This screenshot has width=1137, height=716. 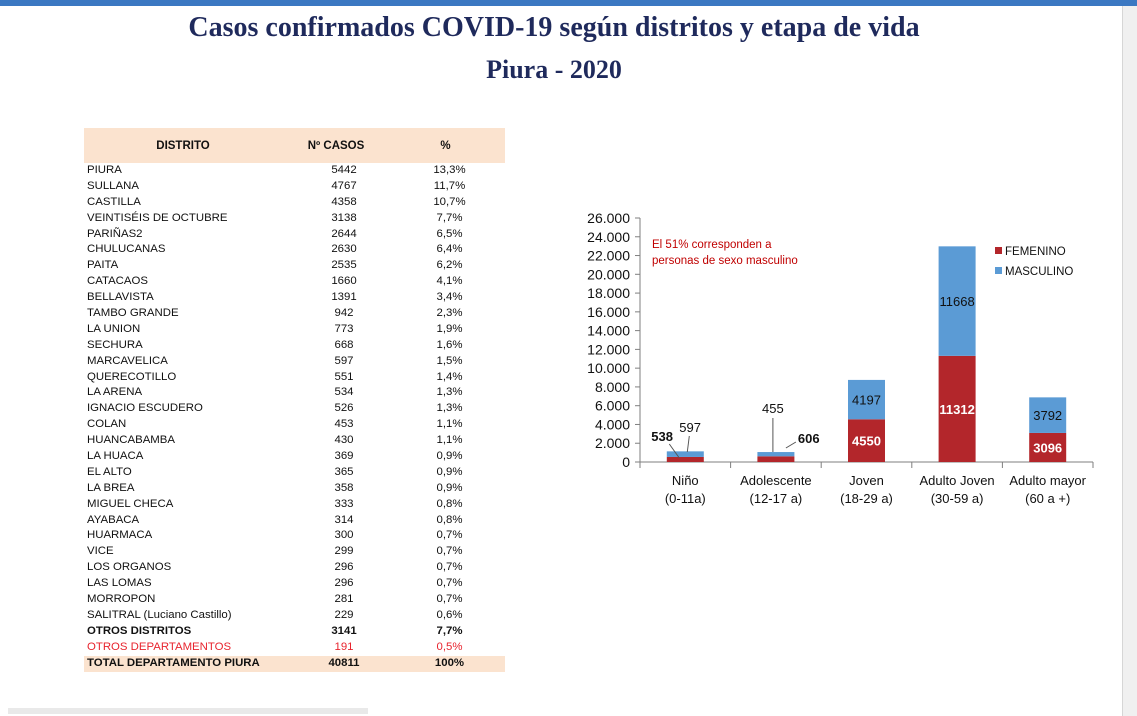 What do you see at coordinates (344, 614) in the screenshot?
I see `cell-casos: 229` at bounding box center [344, 614].